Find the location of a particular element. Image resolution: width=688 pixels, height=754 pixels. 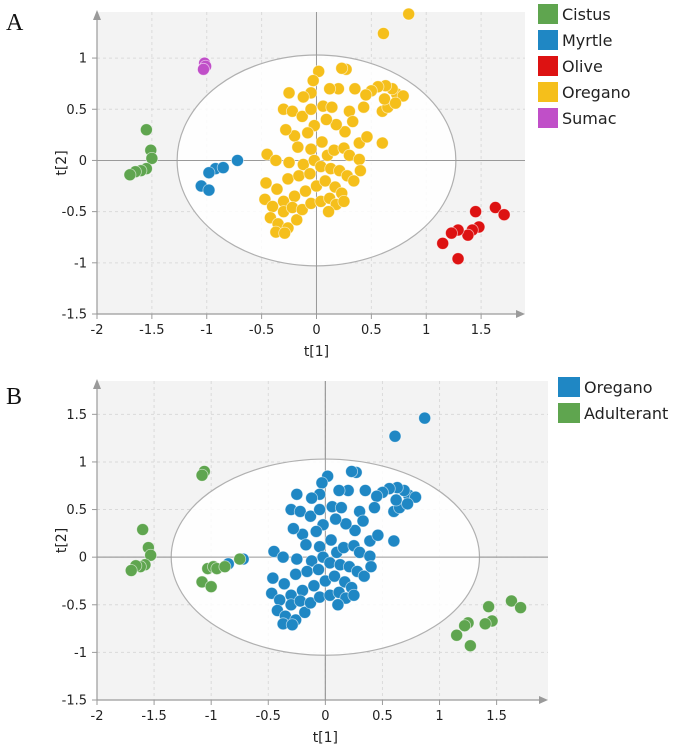

series-oregano is located at coordinates (337, 123).